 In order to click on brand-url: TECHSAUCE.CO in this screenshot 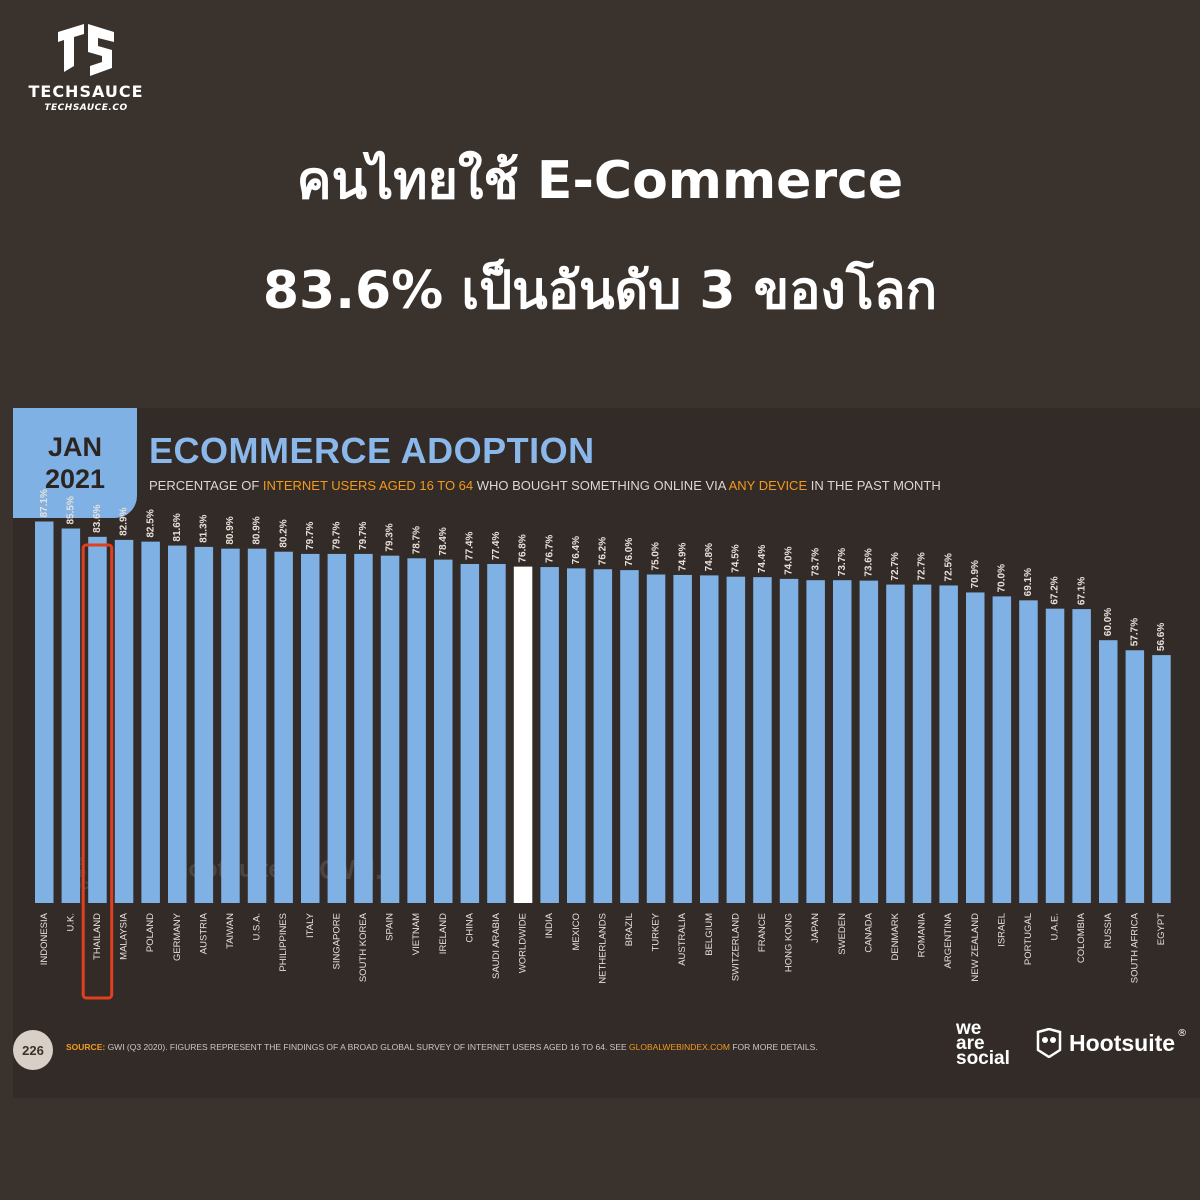, I will do `click(86, 108)`.